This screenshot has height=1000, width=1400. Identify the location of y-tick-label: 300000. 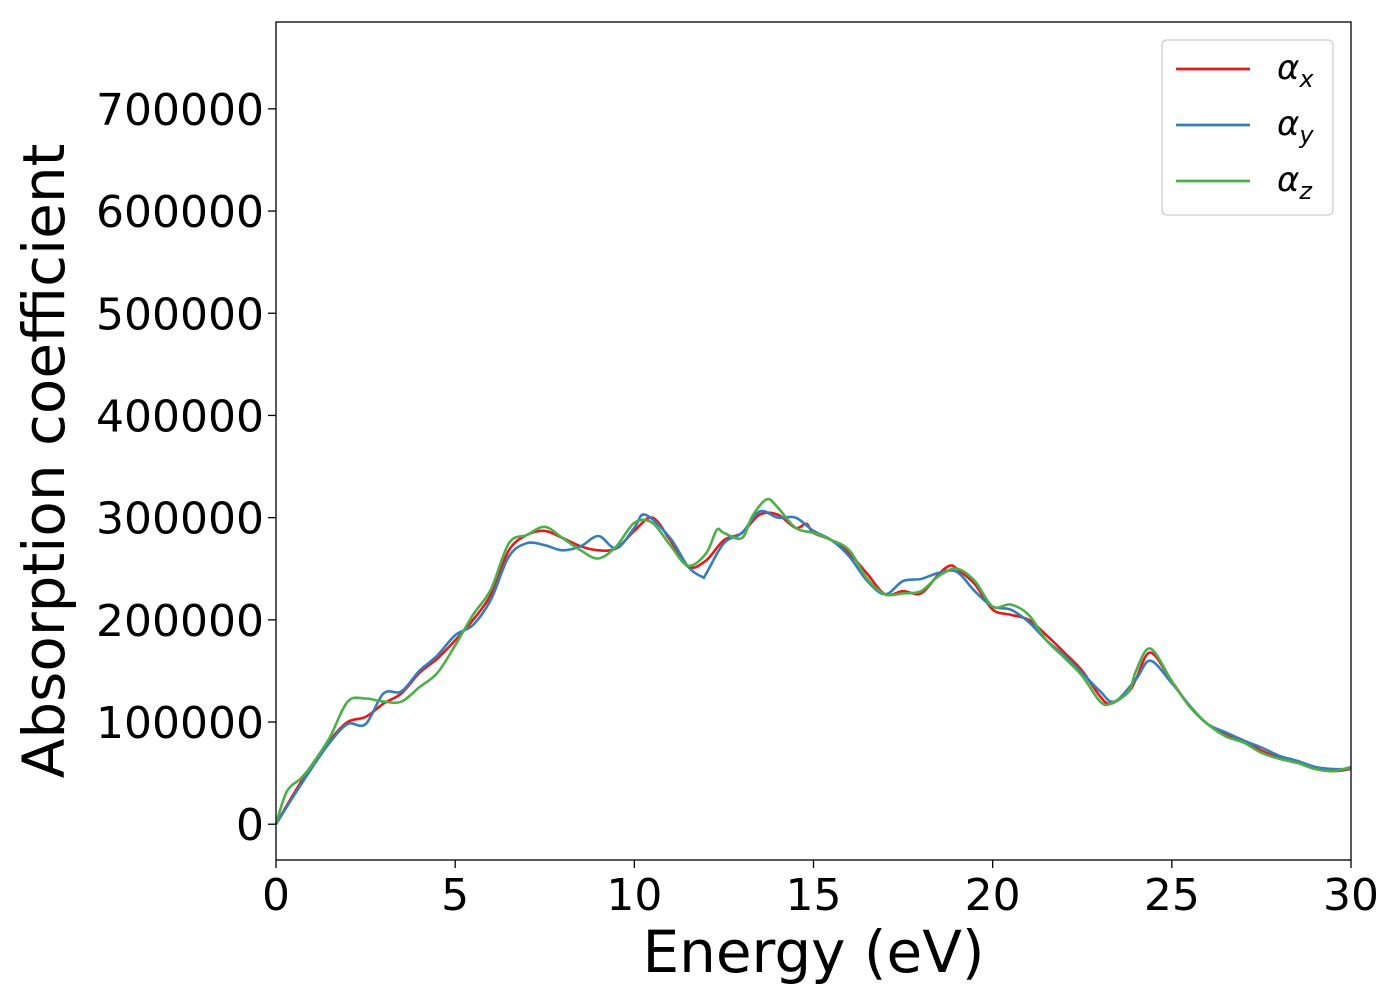
(180, 519).